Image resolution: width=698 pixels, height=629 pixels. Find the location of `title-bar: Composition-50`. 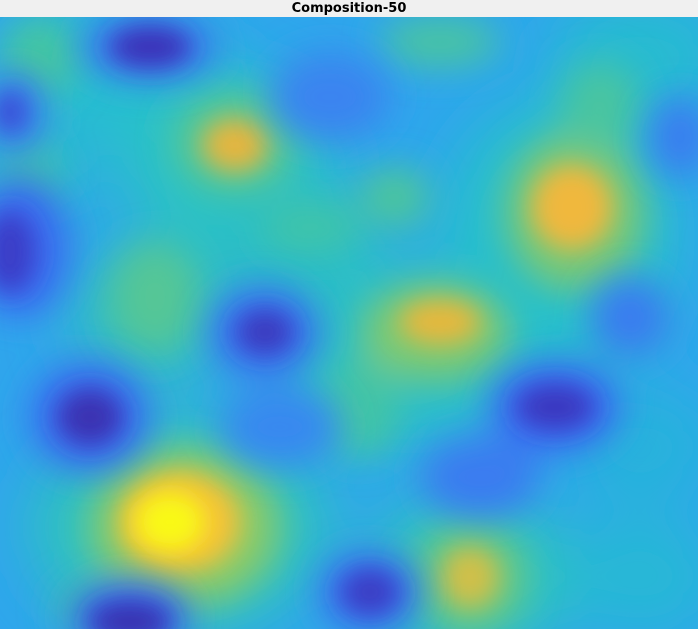

title-bar: Composition-50 is located at coordinates (349, 8).